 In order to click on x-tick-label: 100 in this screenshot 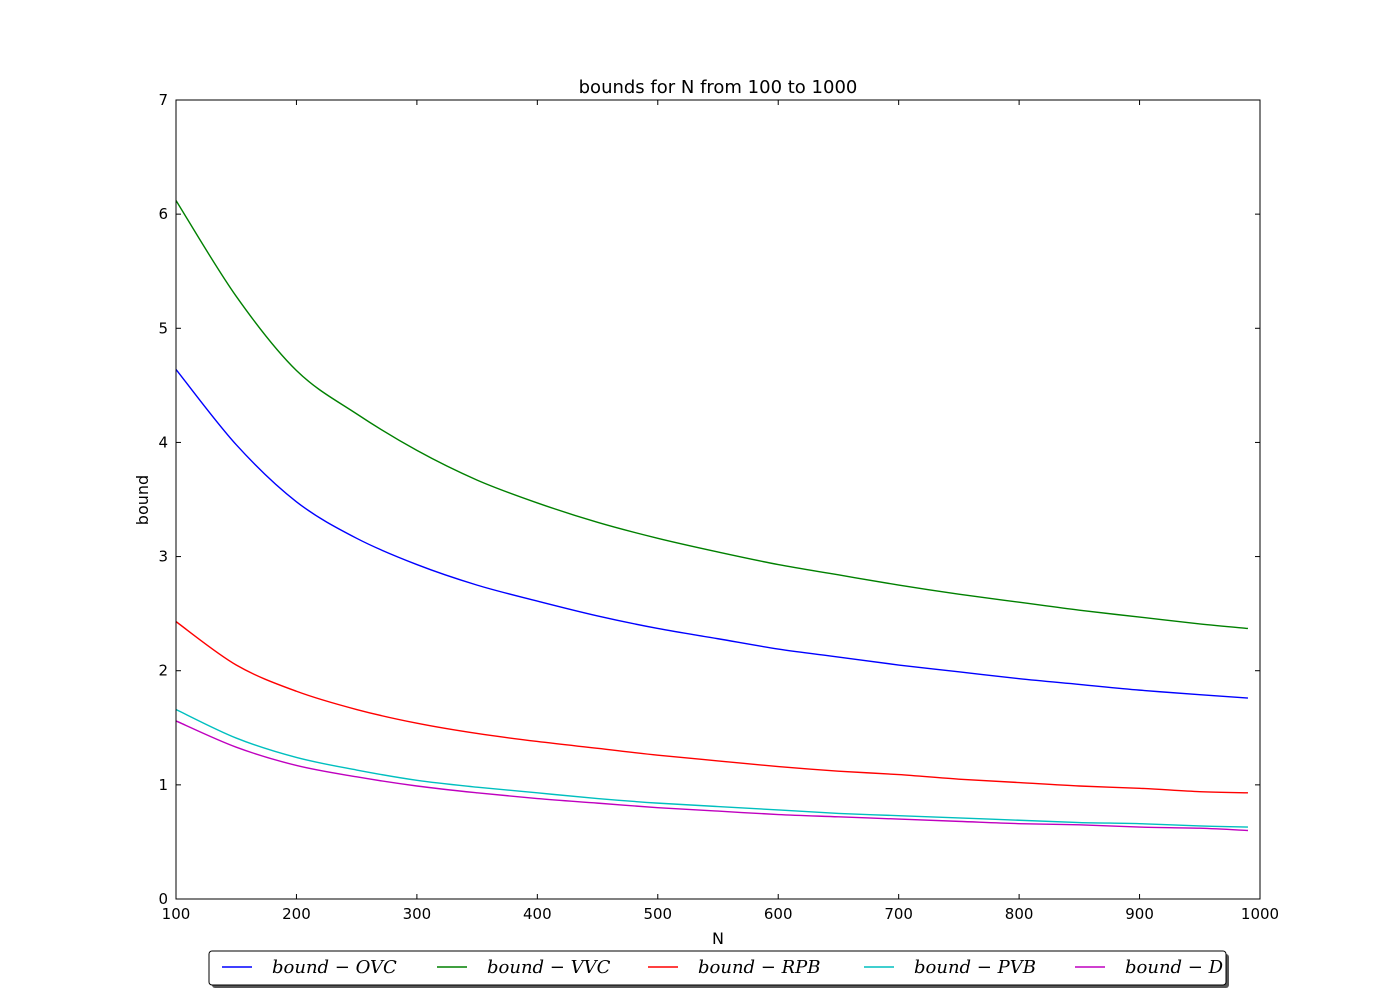, I will do `click(176, 914)`.